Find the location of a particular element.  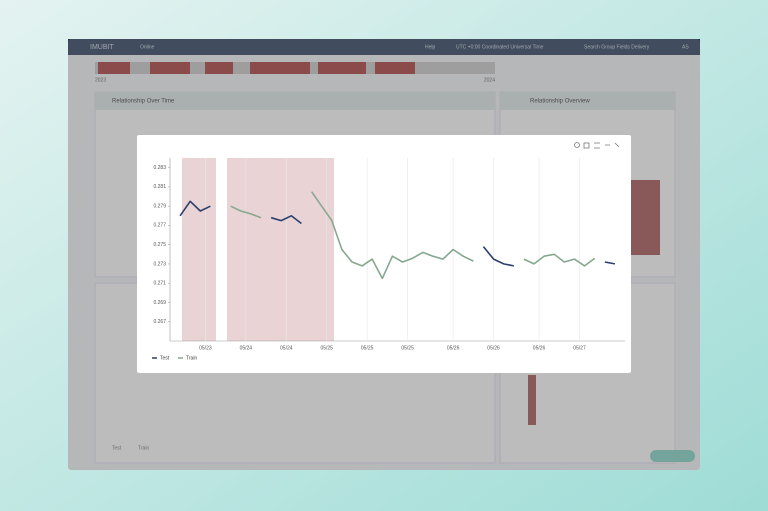

x-tick-label: 05/23 is located at coordinates (205, 348).